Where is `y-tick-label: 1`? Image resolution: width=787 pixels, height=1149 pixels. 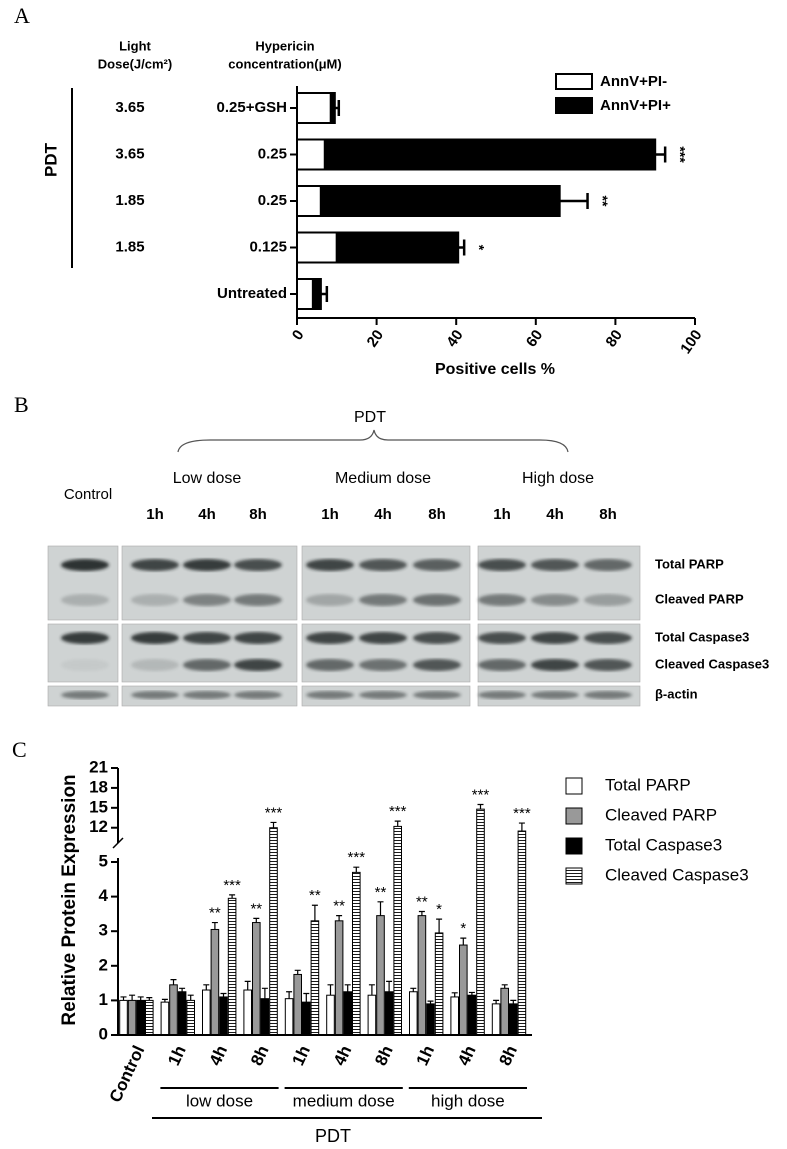
y-tick-label: 1 is located at coordinates (103, 999).